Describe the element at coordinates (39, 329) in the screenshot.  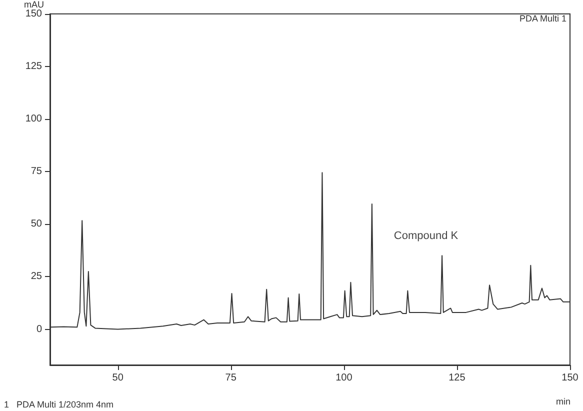
I see `y-tick-label: 0` at that location.